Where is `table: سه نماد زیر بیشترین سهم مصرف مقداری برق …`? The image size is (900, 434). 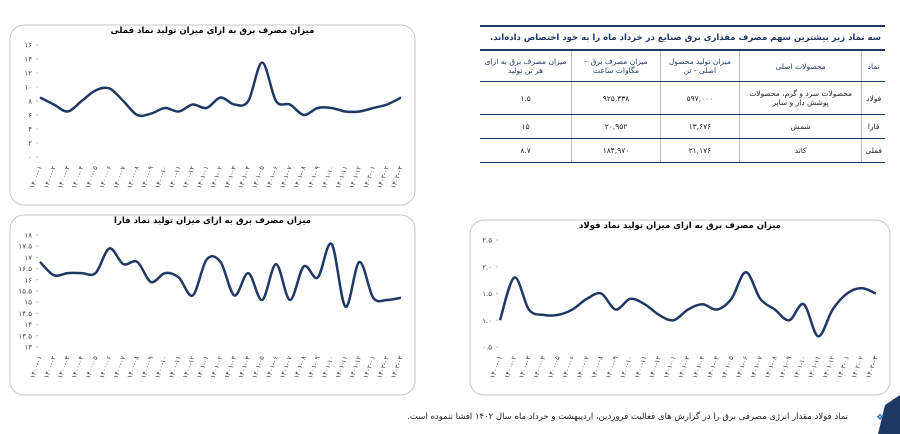 table: سه نماد زیر بیشترین سهم مصرف مقداری برق … is located at coordinates (682, 94).